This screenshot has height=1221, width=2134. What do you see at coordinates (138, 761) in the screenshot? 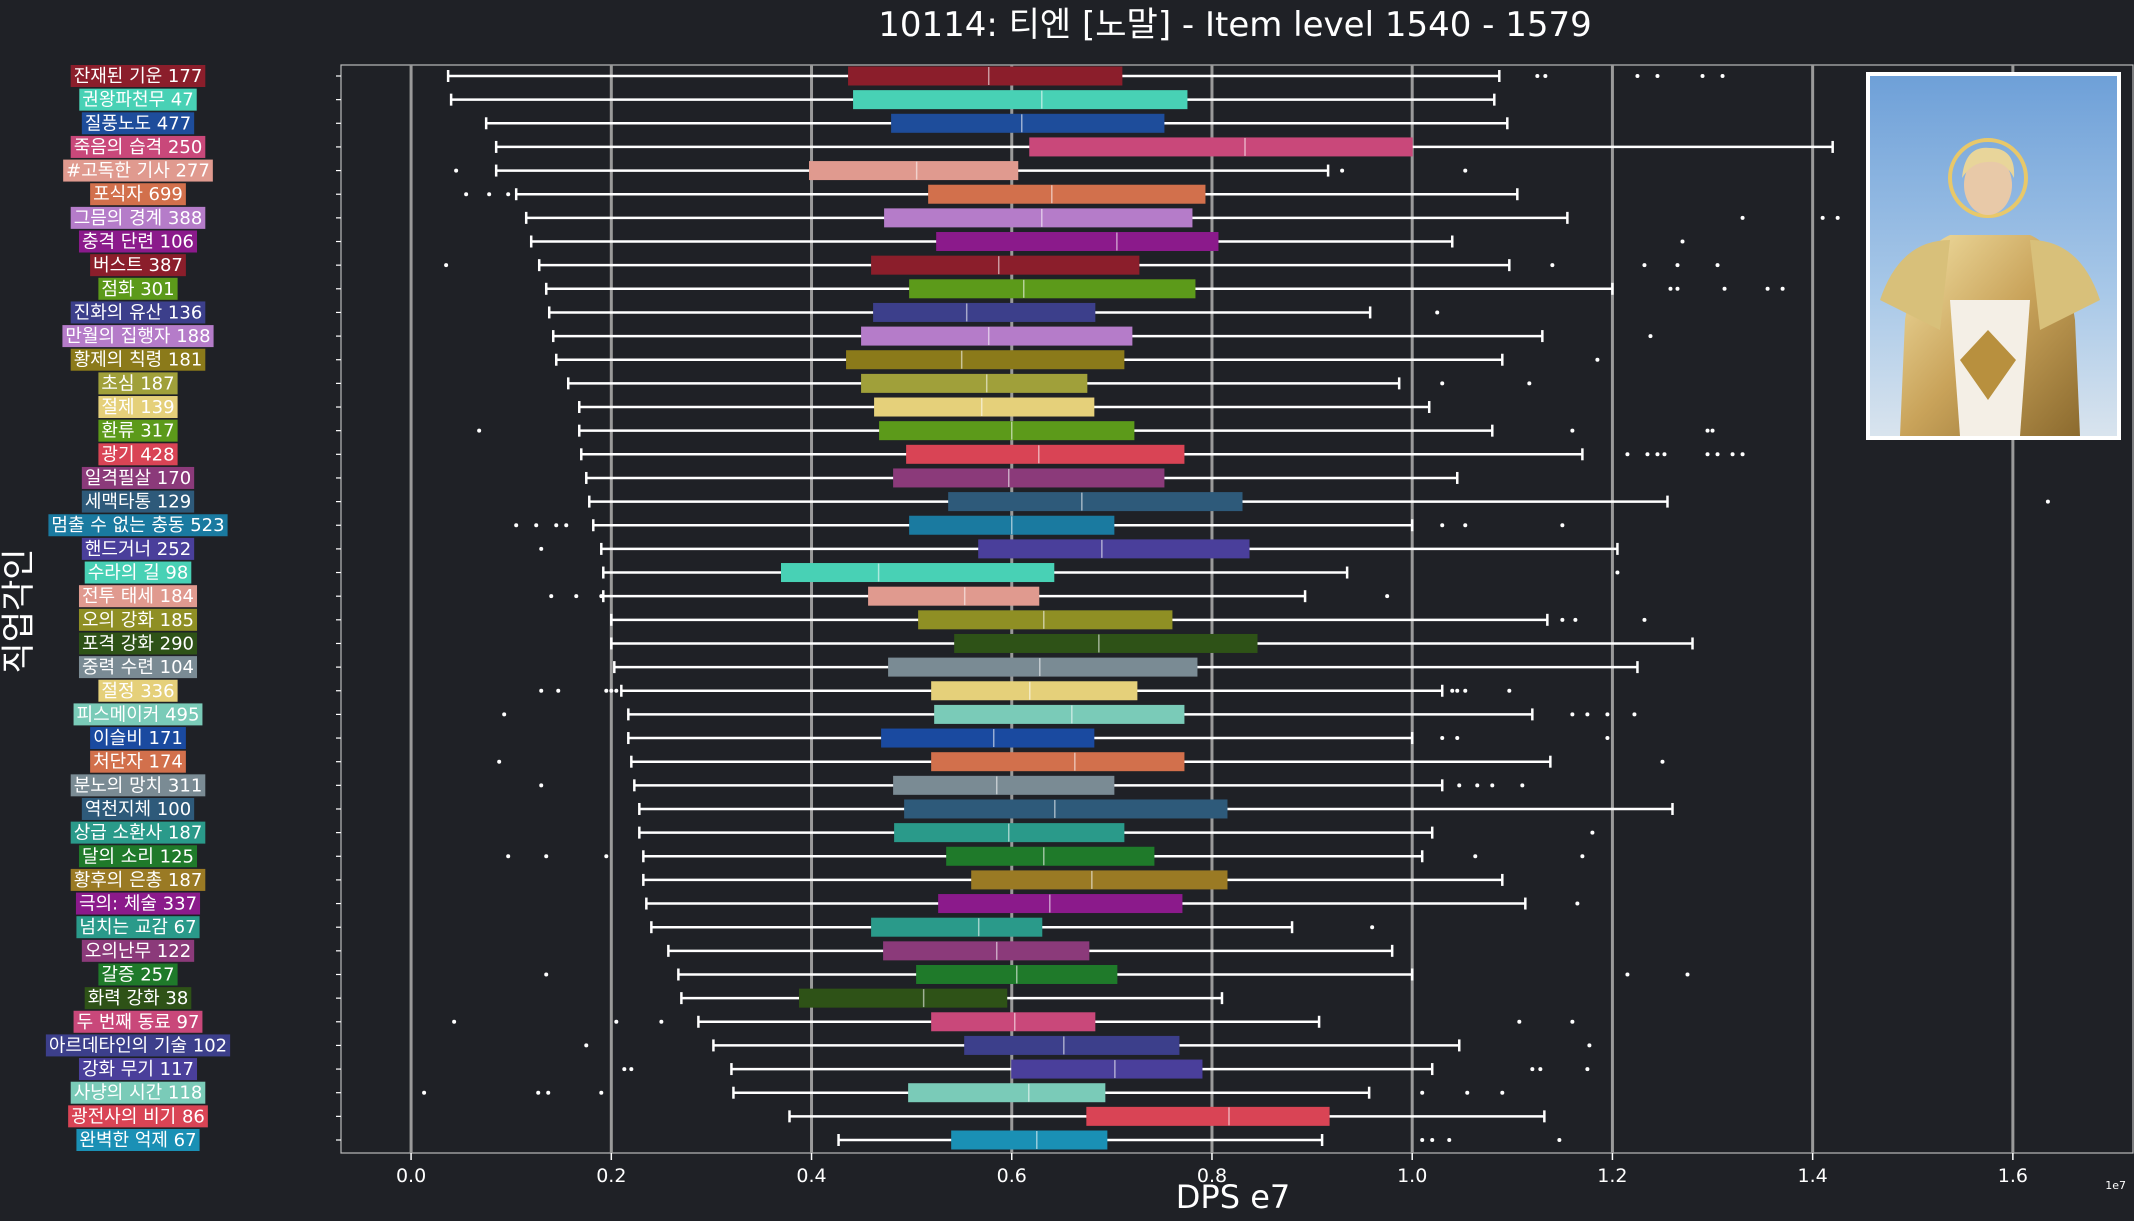
I see `category-label: 처단자 174` at bounding box center [138, 761].